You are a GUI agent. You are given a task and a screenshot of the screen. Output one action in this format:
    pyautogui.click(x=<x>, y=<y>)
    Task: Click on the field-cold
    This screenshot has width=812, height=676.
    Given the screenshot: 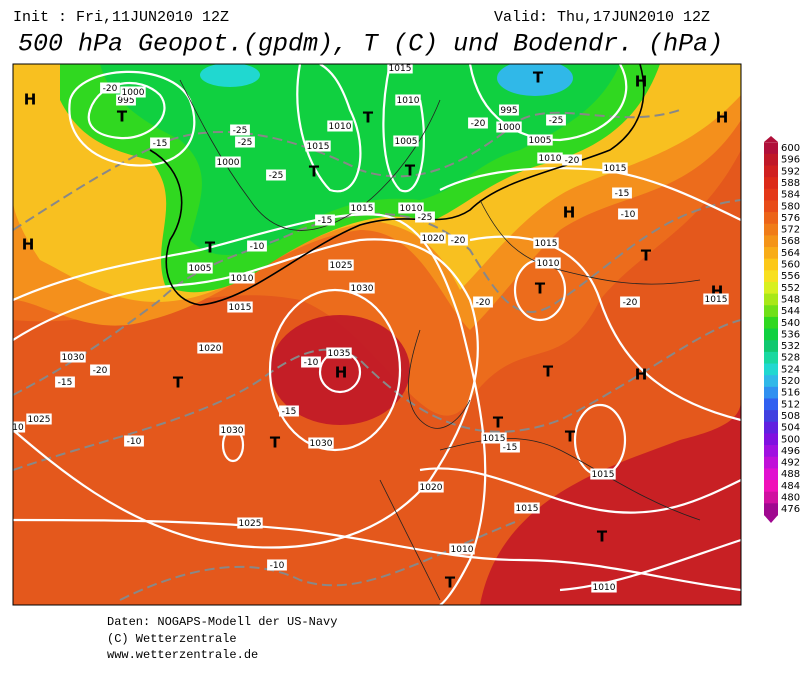 What is the action you would take?
    pyautogui.click(x=535, y=80)
    